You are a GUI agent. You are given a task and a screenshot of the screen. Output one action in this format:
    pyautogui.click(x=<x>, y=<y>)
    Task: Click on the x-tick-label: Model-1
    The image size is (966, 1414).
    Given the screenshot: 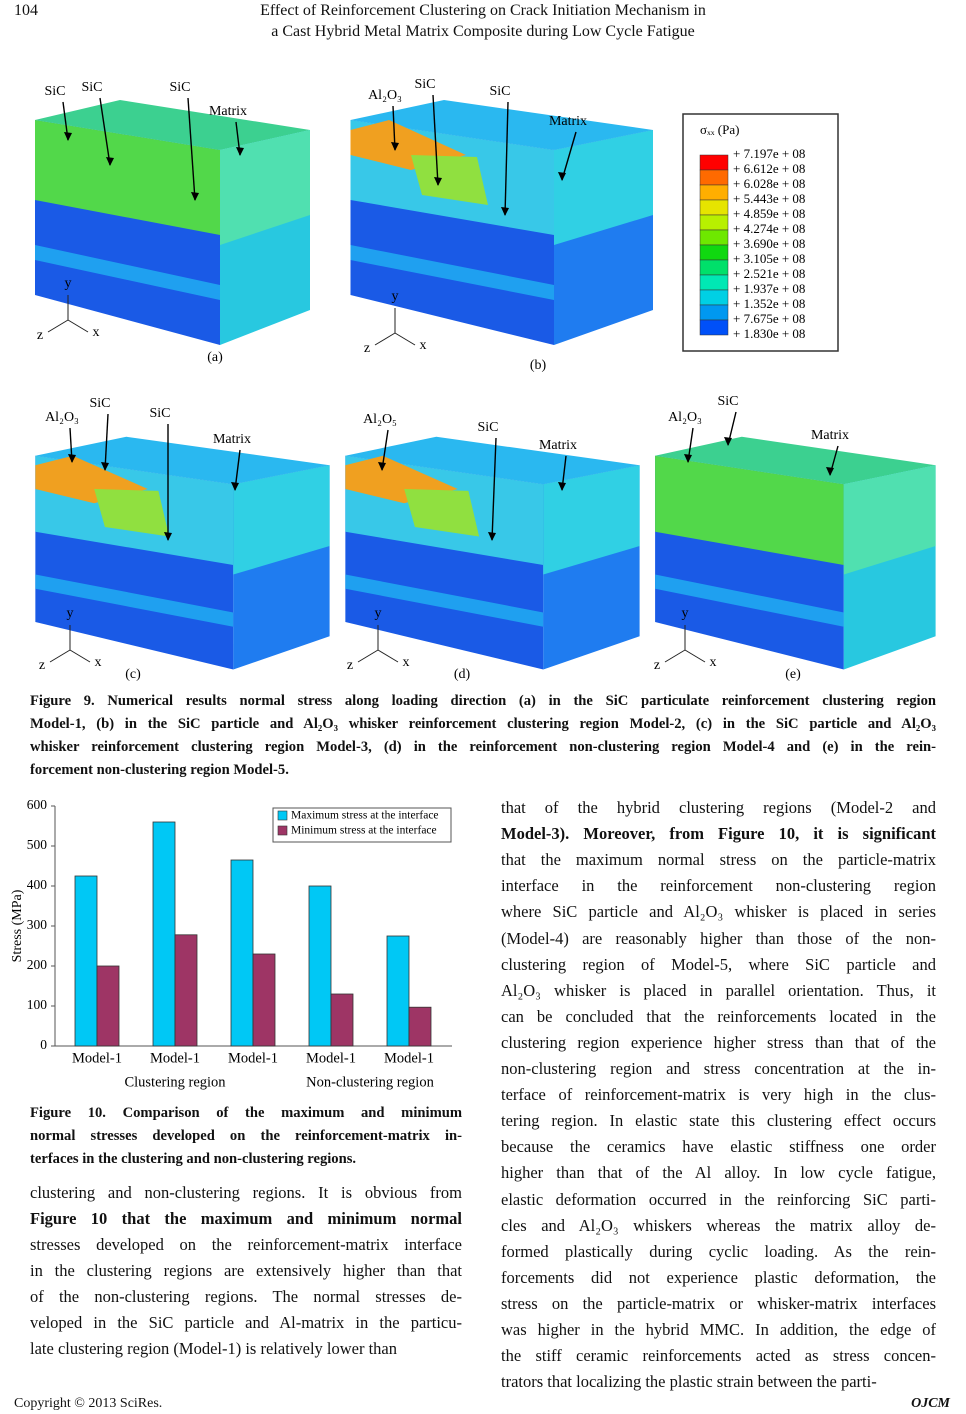 What is the action you would take?
    pyautogui.click(x=97, y=1058)
    